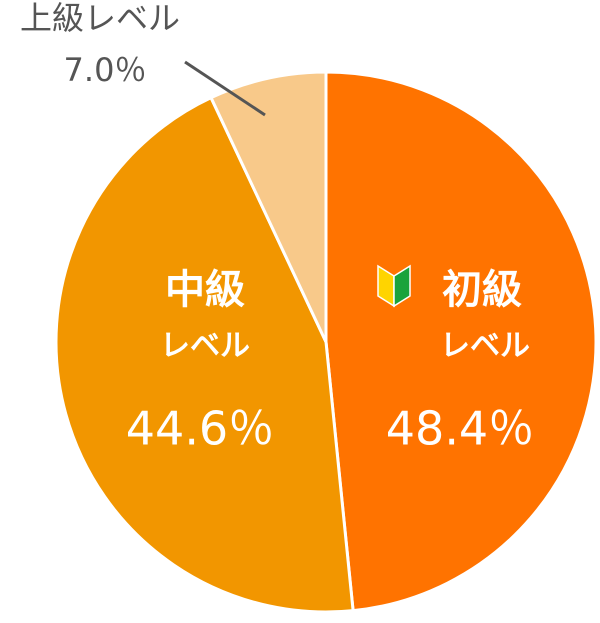  What do you see at coordinates (482, 290) in the screenshot?
I see `category-label: 初級` at bounding box center [482, 290].